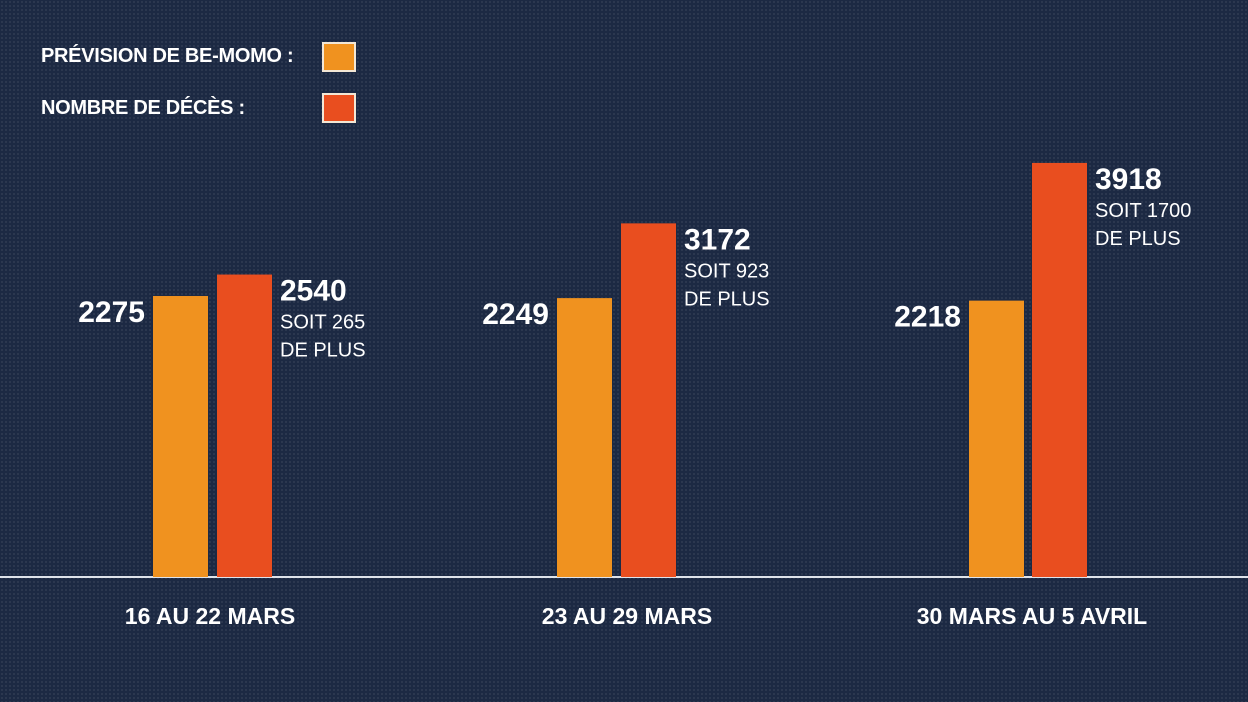  What do you see at coordinates (339, 108) in the screenshot?
I see `legend-swatch-deaths` at bounding box center [339, 108].